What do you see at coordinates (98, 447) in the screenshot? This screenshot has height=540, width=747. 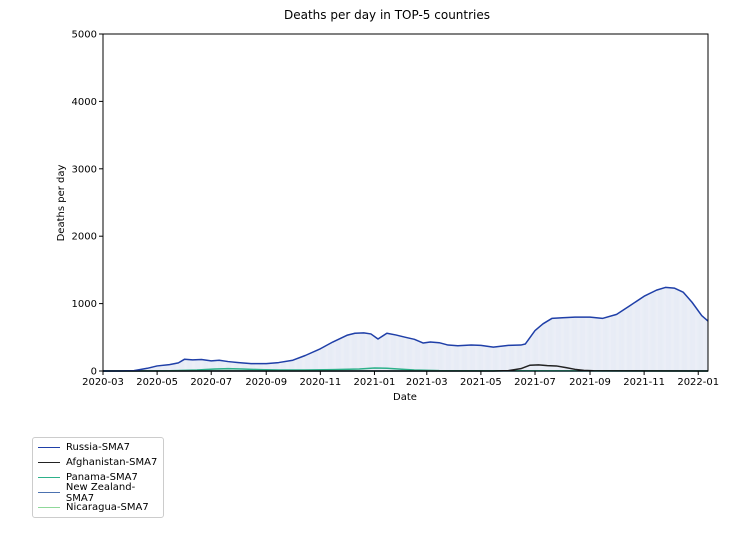 I see `legend-item: Russia-SMA7` at bounding box center [98, 447].